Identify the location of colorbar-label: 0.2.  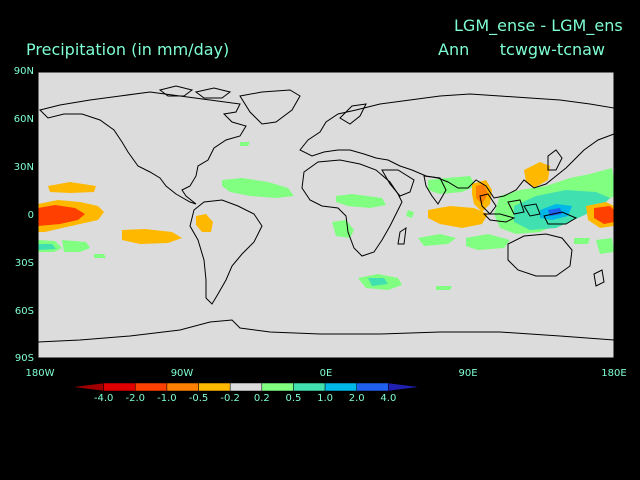
(261, 398).